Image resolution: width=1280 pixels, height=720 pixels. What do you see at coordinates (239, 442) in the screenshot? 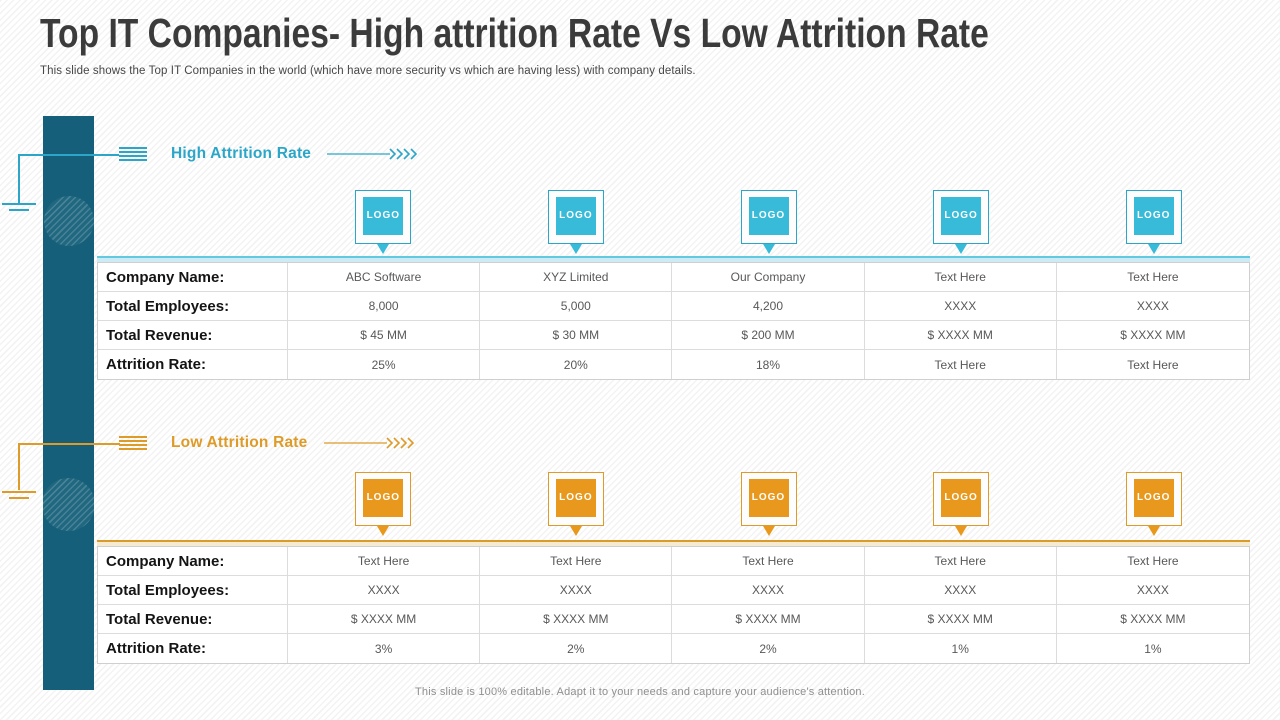
I see `section-heading: Low Attrition Rate` at bounding box center [239, 442].